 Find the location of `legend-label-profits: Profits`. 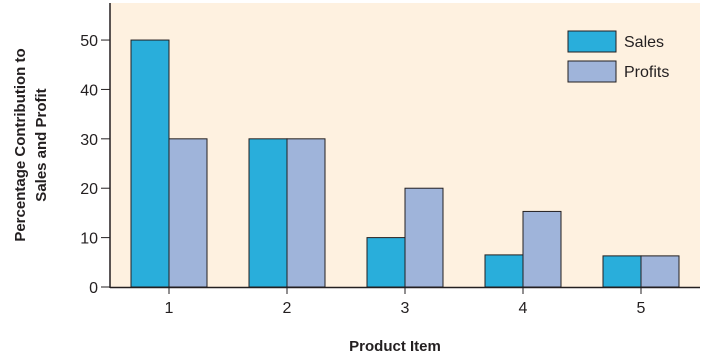

legend-label-profits: Profits is located at coordinates (646, 72).